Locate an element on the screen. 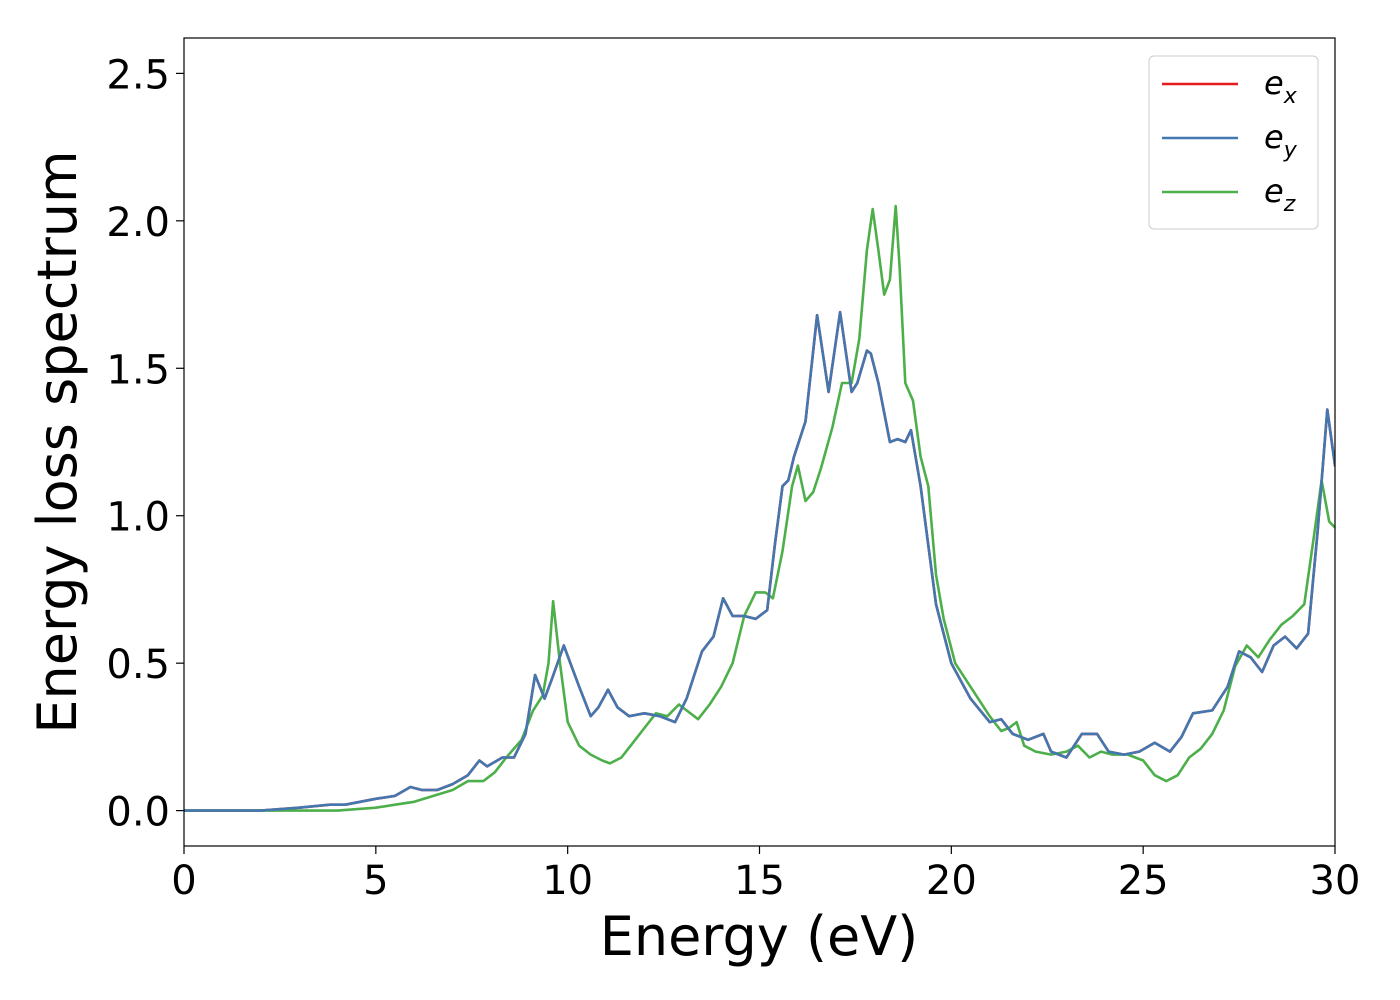 The image size is (1400, 1000). x-tick-label: 15 is located at coordinates (759, 881).